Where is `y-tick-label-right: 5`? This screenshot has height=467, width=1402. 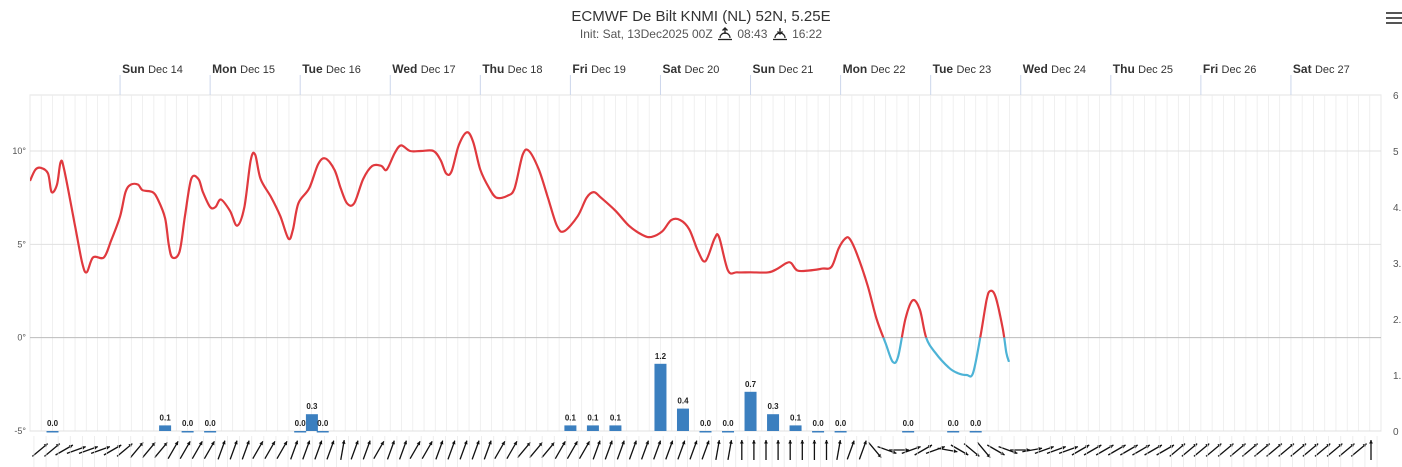 y-tick-label-right: 5 is located at coordinates (1396, 152).